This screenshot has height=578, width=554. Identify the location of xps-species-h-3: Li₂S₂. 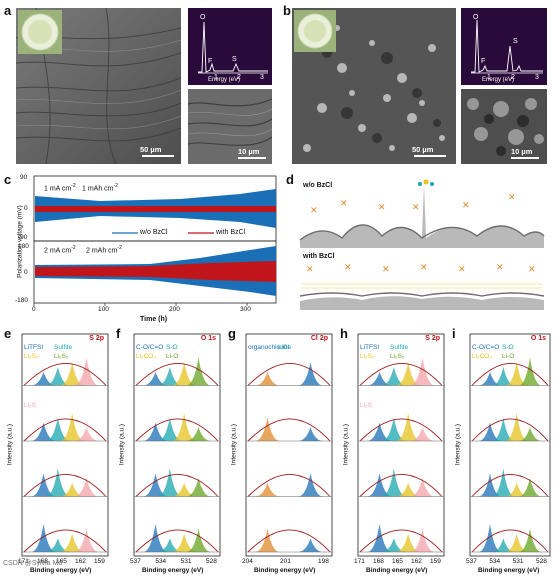
(367, 356).